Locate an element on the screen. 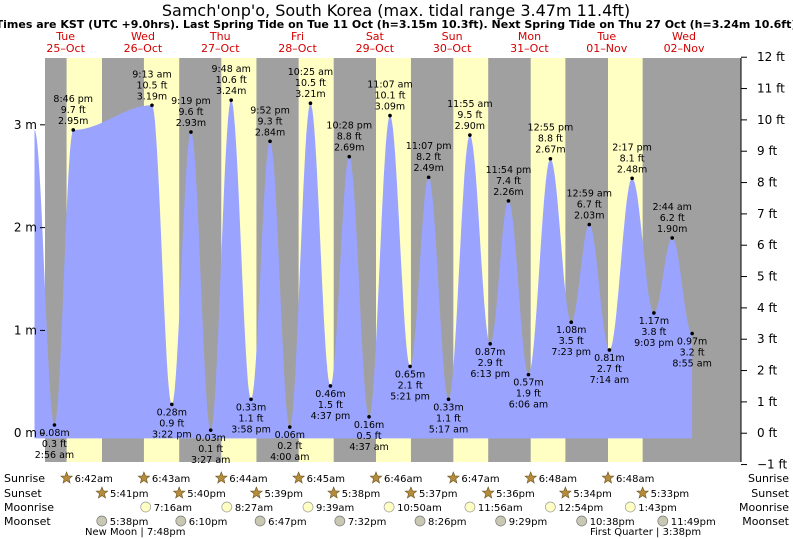  tide-height-ft: 3.5 ft is located at coordinates (571, 341).